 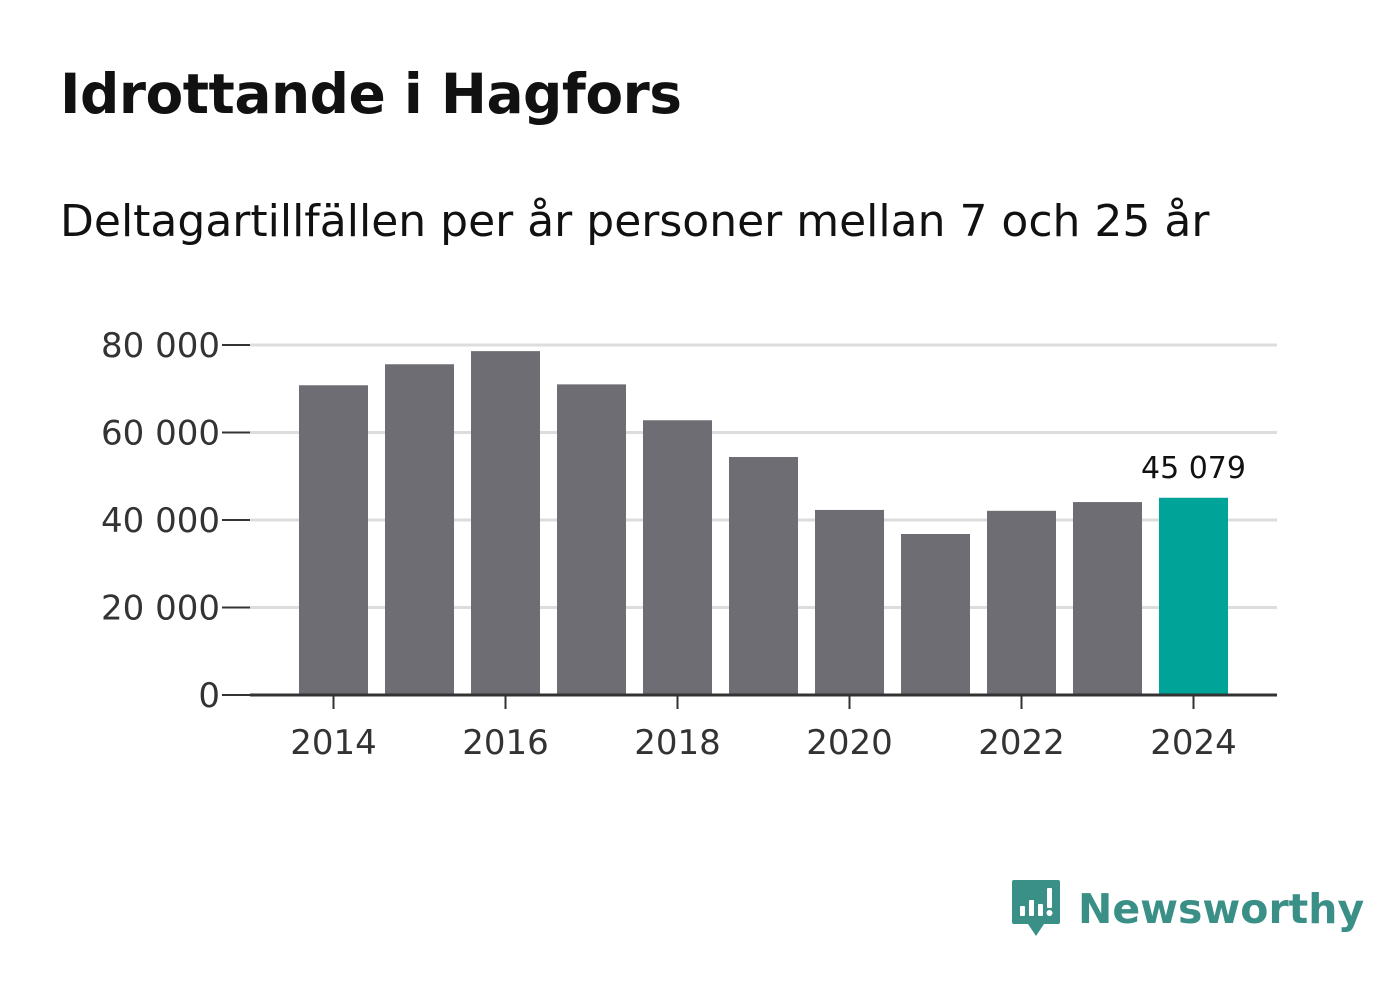 What do you see at coordinates (1193, 596) in the screenshot?
I see `bar-2024` at bounding box center [1193, 596].